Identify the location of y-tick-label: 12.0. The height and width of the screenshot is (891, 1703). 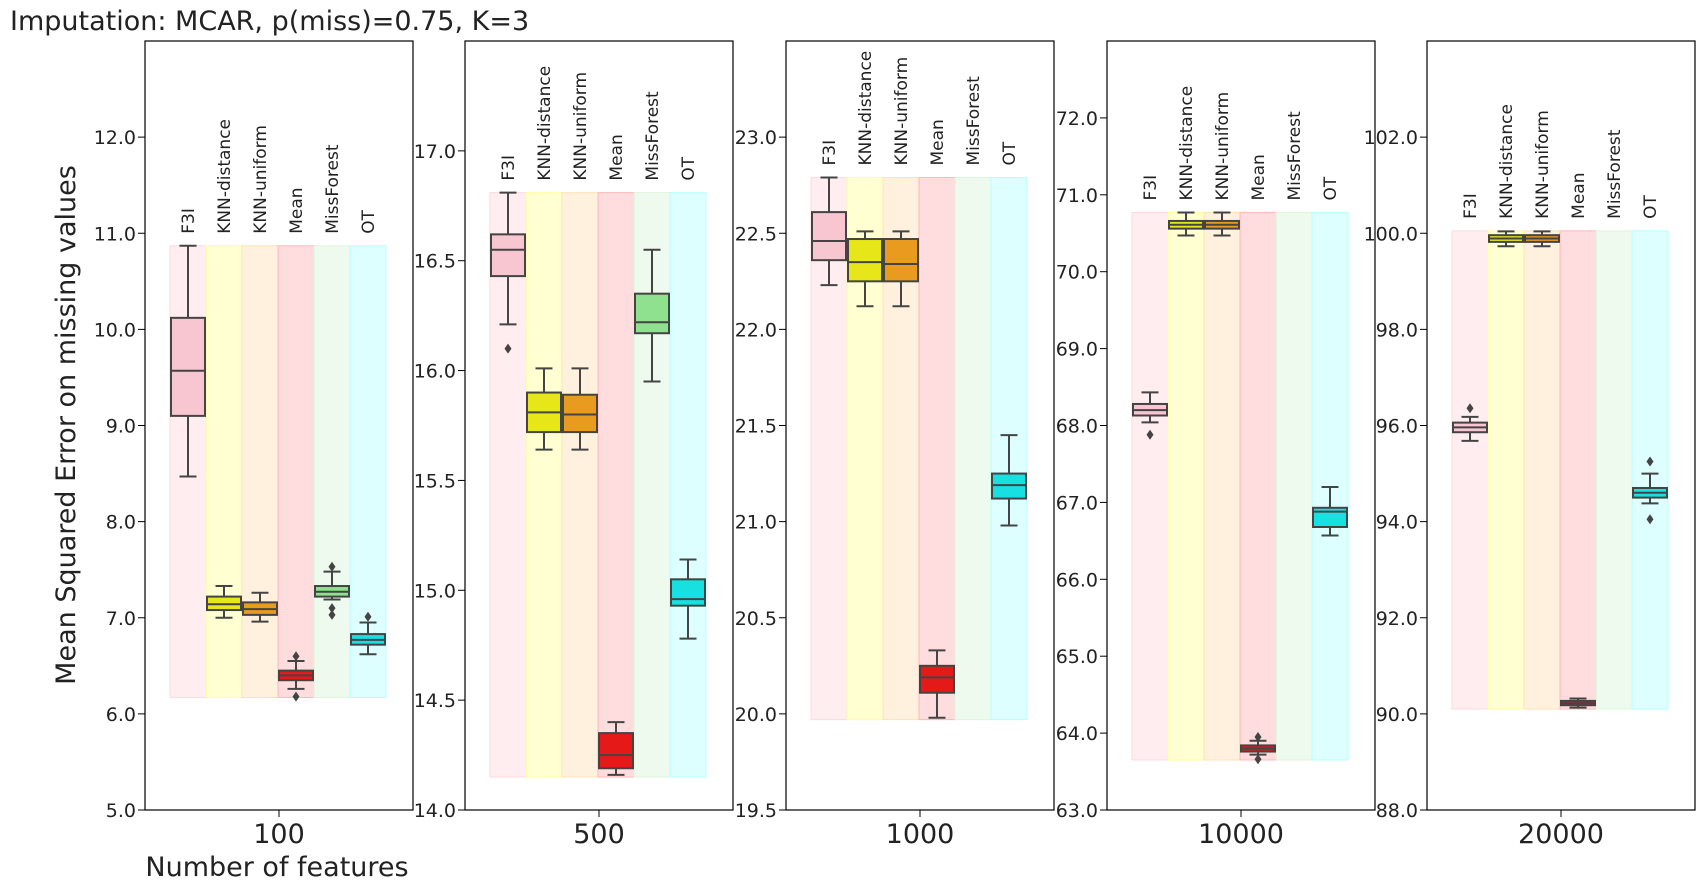
(115, 138).